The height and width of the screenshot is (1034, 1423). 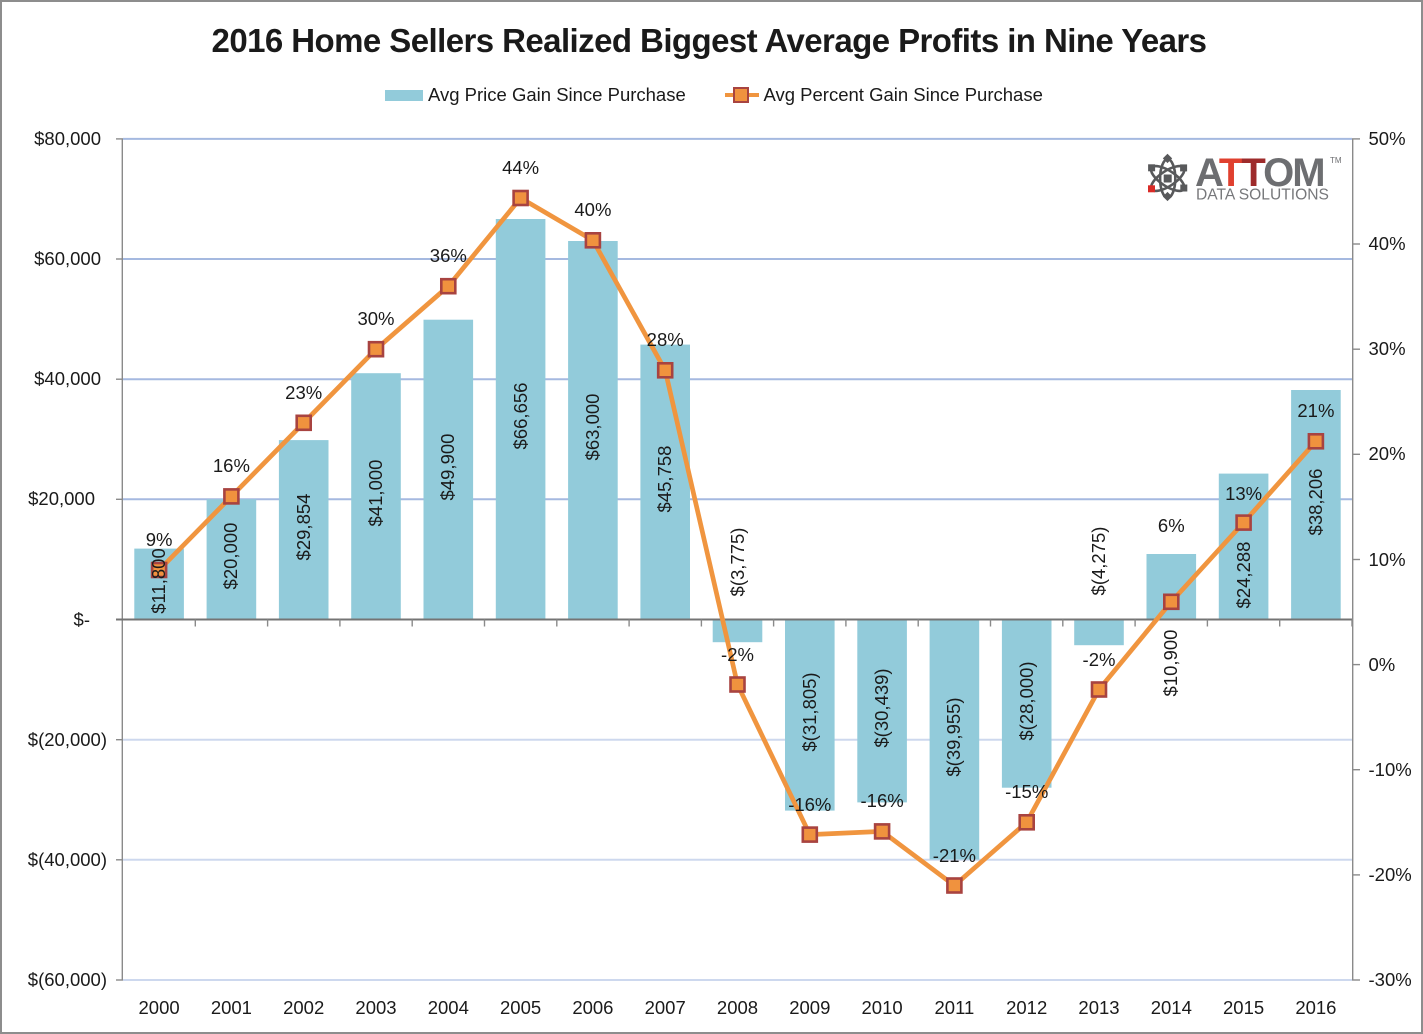 What do you see at coordinates (1336, 160) in the screenshot?
I see `svg-text: TM` at bounding box center [1336, 160].